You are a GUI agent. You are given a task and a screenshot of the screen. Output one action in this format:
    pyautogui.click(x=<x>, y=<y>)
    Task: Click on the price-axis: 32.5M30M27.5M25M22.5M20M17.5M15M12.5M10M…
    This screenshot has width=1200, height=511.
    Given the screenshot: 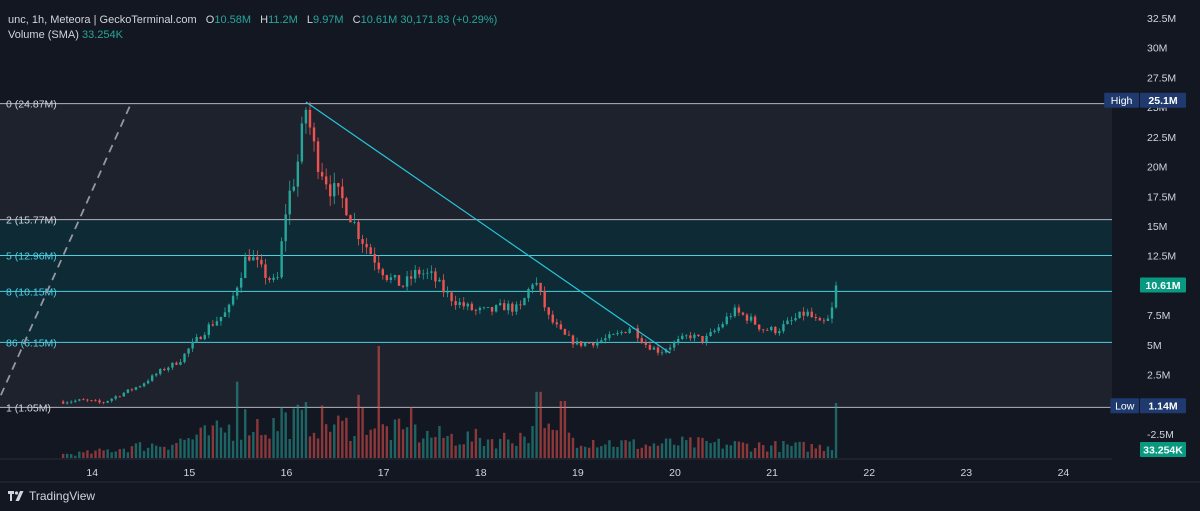 What is the action you would take?
    pyautogui.click(x=1156, y=255)
    